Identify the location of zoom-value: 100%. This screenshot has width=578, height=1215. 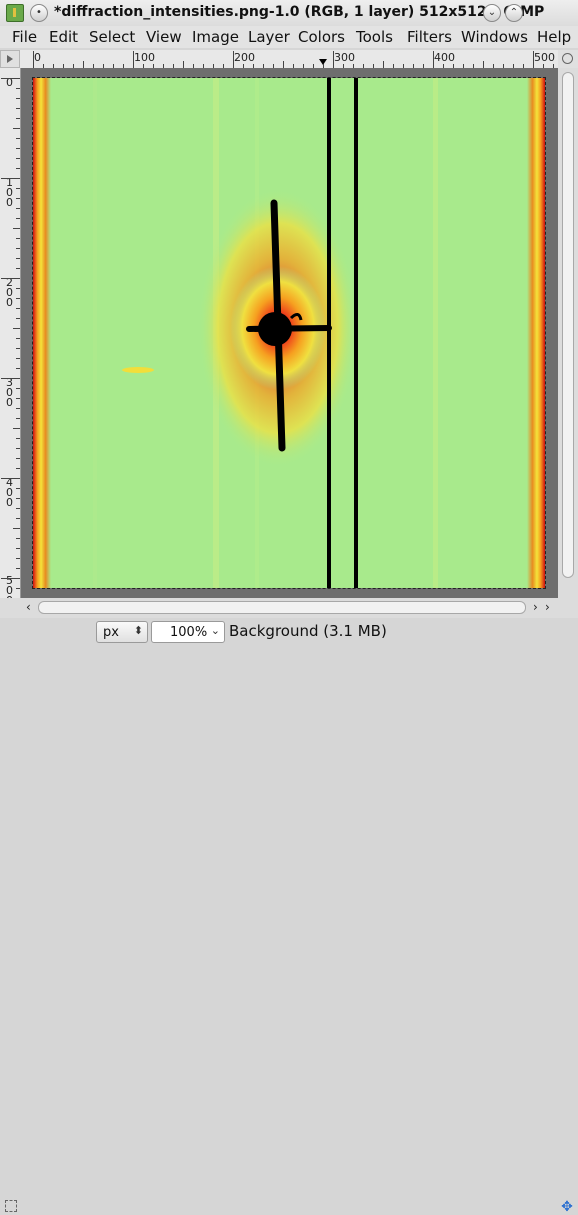
(189, 632).